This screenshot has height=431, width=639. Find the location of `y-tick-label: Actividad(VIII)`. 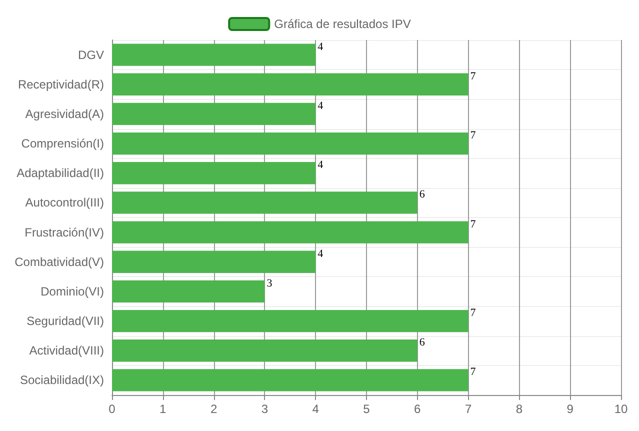

y-tick-label: Actividad(VIII) is located at coordinates (66, 351).